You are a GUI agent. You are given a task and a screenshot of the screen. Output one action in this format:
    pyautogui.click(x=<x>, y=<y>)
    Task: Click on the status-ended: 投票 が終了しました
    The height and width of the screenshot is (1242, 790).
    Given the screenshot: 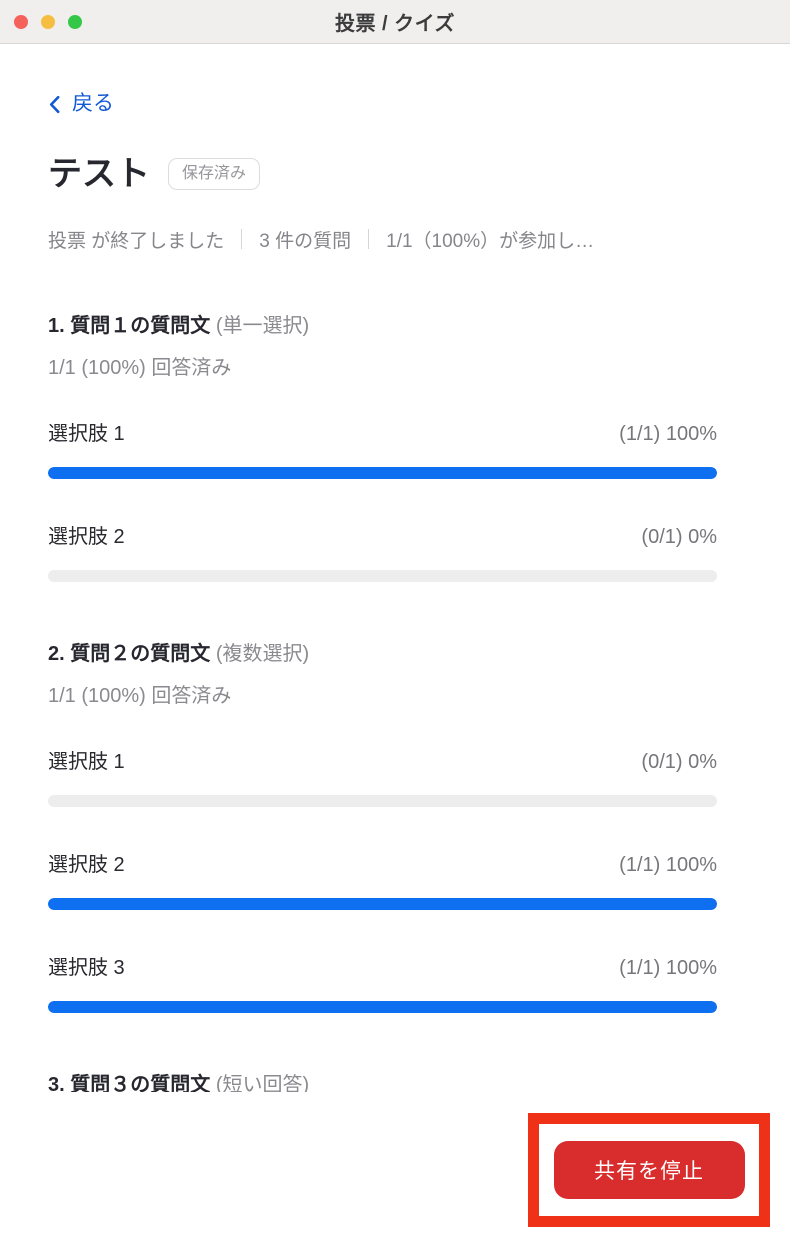 What is the action you would take?
    pyautogui.click(x=136, y=241)
    